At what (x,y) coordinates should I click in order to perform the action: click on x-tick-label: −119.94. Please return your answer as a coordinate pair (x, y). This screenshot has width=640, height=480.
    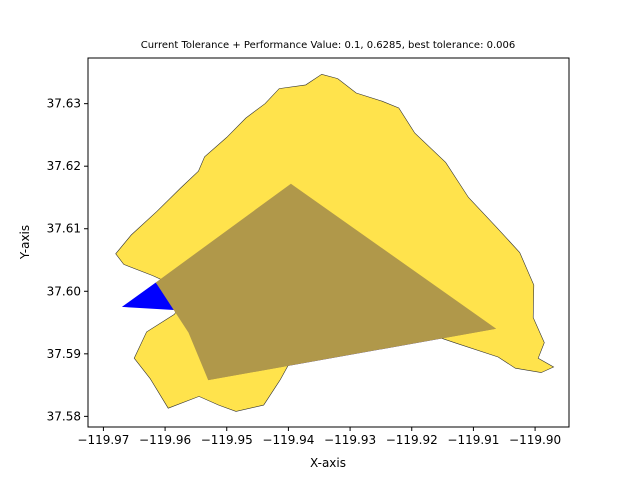
    Looking at the image, I should click on (288, 440).